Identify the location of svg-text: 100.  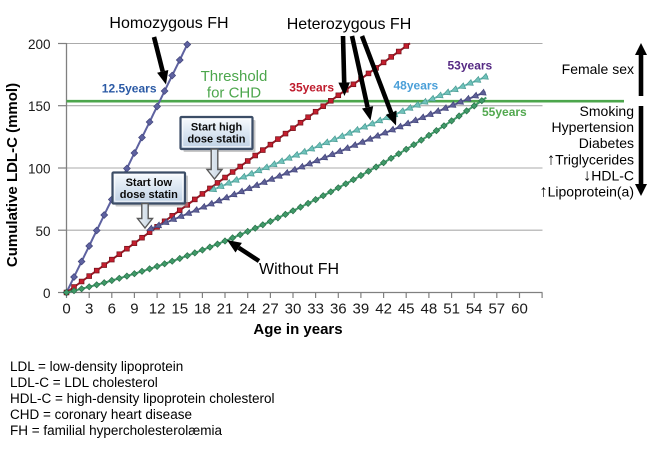
(39, 169).